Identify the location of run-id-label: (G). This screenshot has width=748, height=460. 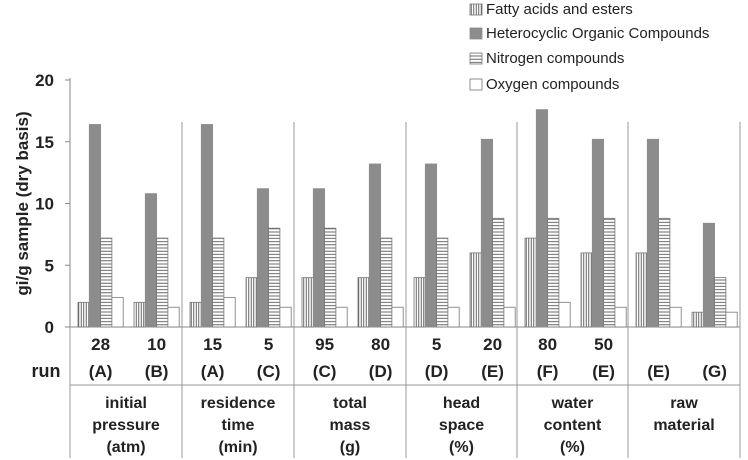
(714, 371).